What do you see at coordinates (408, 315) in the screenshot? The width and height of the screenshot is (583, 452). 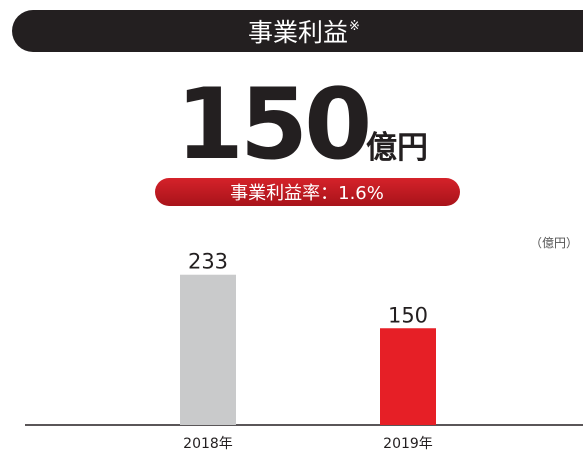 I see `value-label: 150` at bounding box center [408, 315].